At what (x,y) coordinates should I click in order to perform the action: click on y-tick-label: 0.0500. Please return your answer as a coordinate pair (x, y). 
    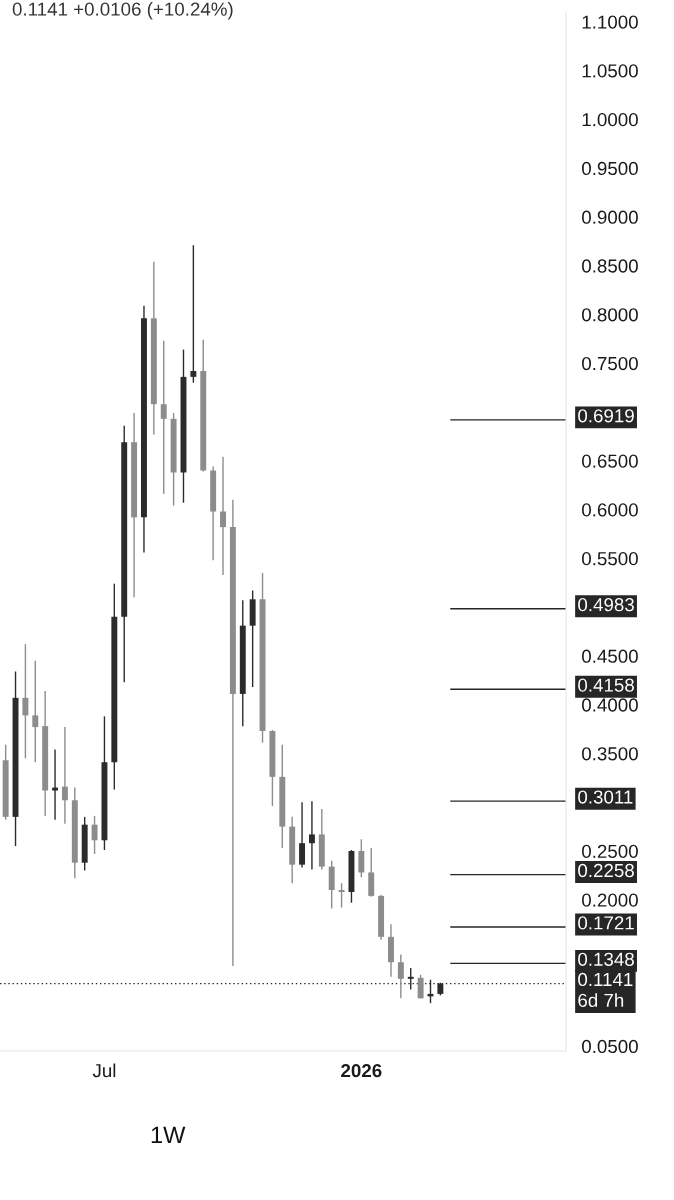
    Looking at the image, I should click on (610, 1046).